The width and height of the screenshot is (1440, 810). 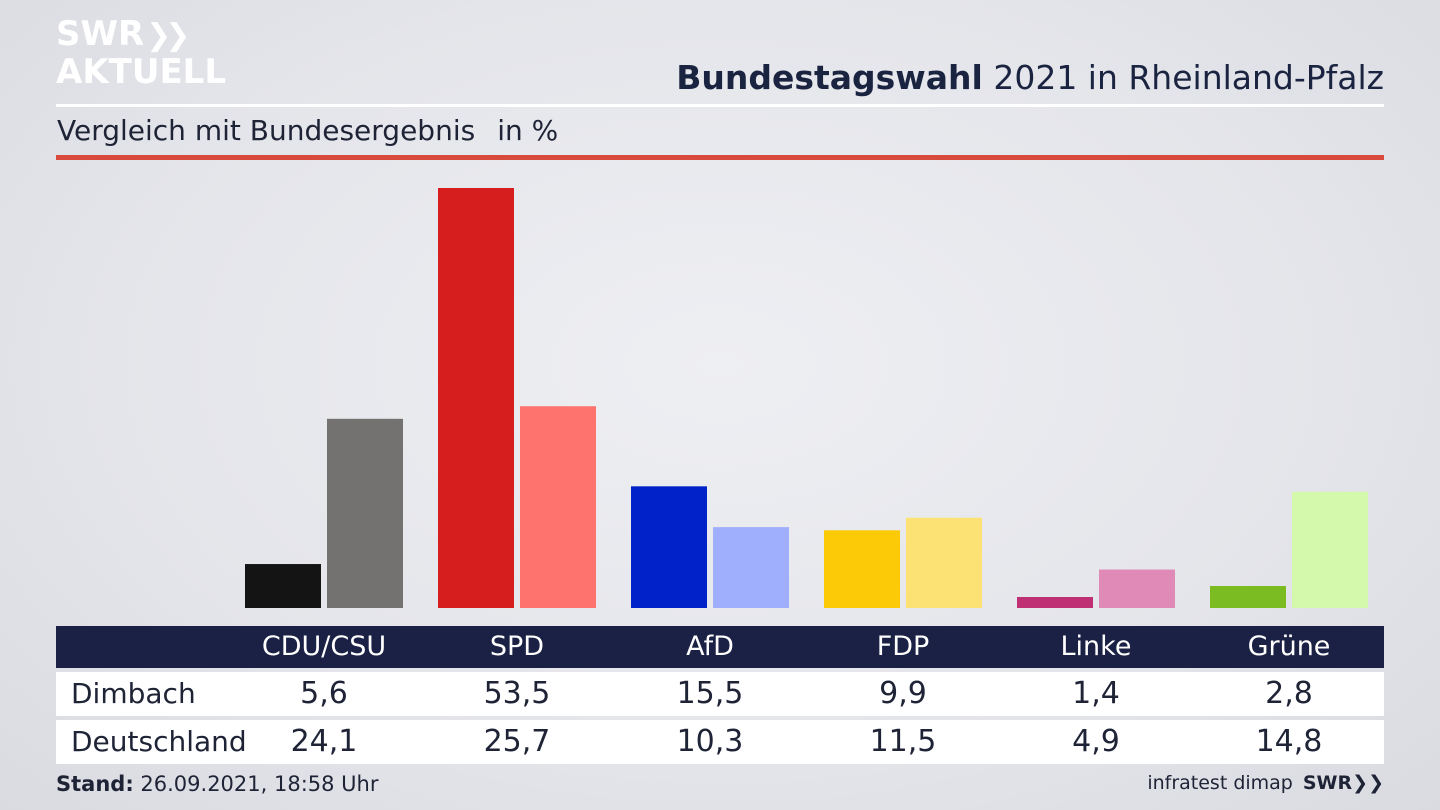 I want to click on value-cell-spd-deutschland: 25,7, so click(x=517, y=741).